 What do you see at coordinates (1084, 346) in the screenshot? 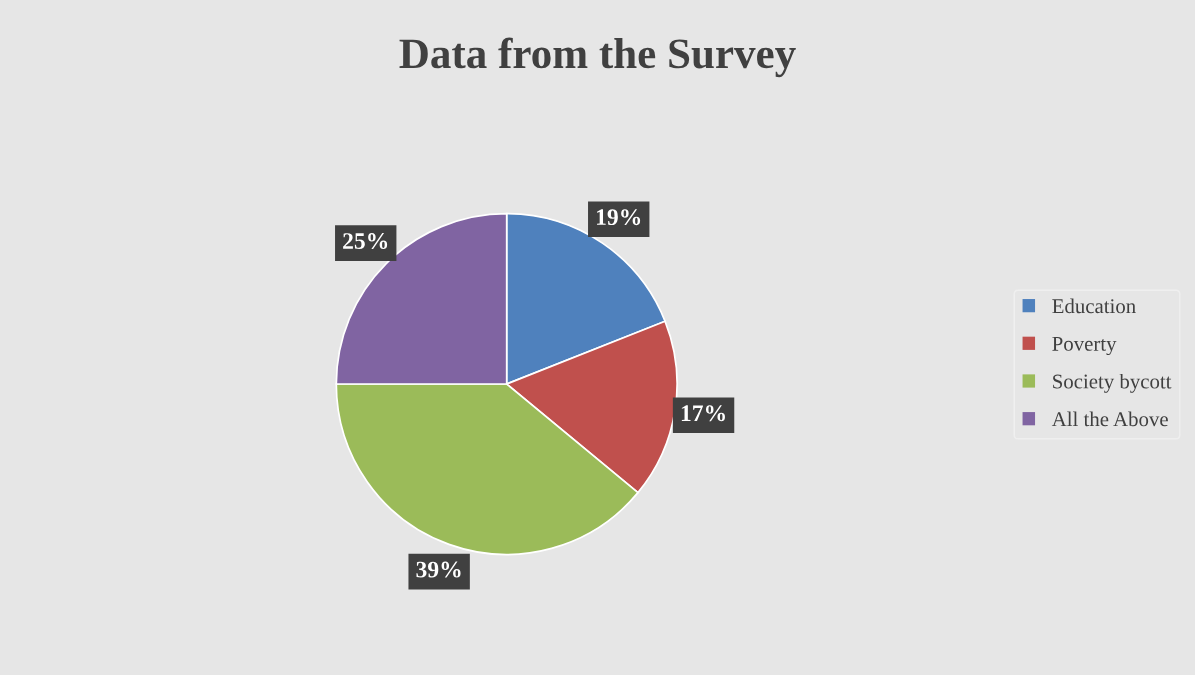
I see `legend-label: Poverty` at bounding box center [1084, 346].